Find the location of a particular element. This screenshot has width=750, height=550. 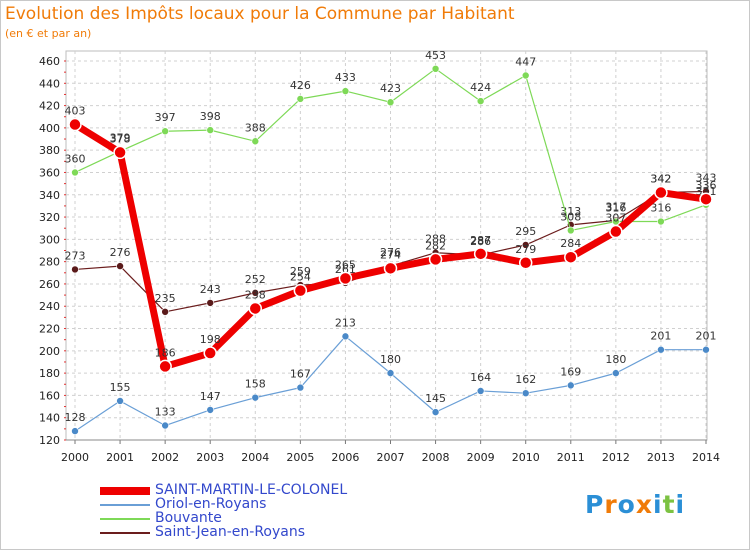

x-tick-label: 2013 is located at coordinates (661, 457).